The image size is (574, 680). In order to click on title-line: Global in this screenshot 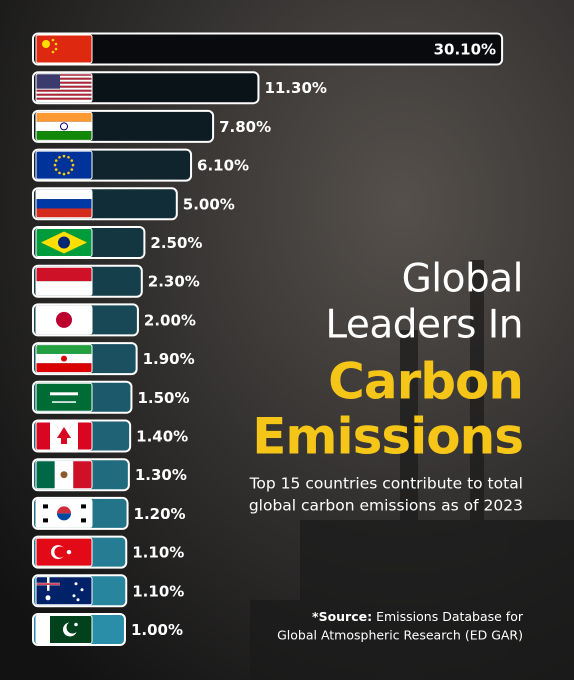, I will do `click(462, 279)`.